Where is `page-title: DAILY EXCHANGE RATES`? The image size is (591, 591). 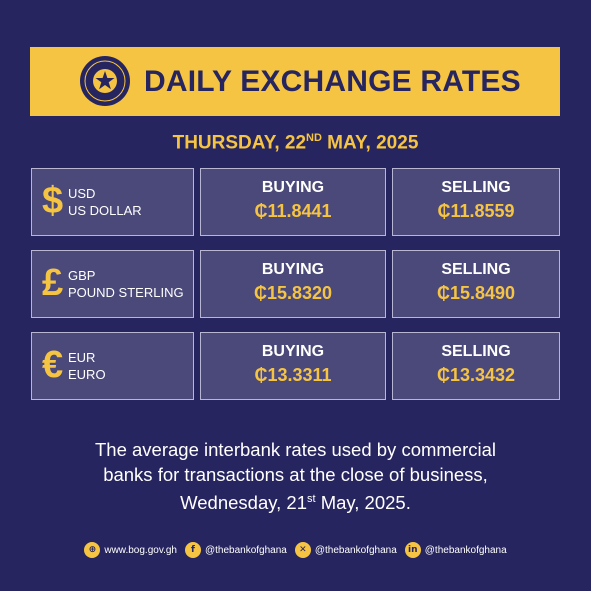 page-title: DAILY EXCHANGE RATES is located at coordinates (332, 81).